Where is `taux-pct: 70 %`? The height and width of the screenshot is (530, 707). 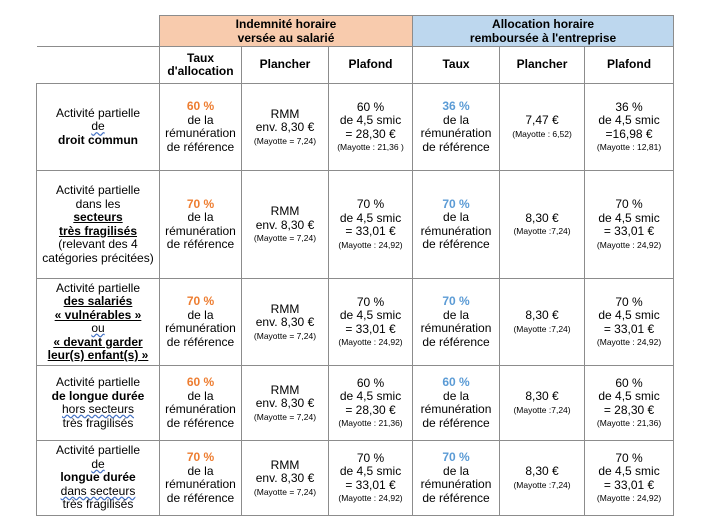
taux-pct: 70 % is located at coordinates (200, 301).